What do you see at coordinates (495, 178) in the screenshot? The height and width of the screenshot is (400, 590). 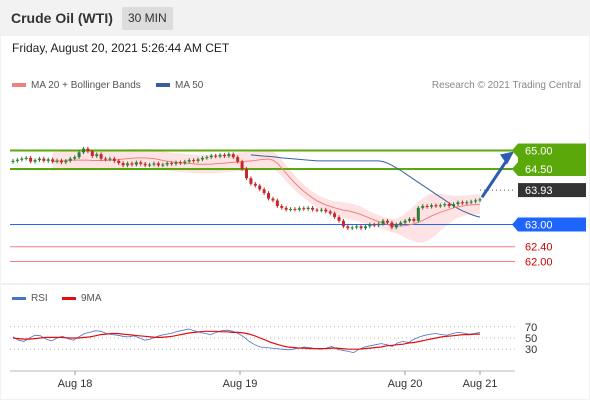 I see `target-arrow-shaft` at bounding box center [495, 178].